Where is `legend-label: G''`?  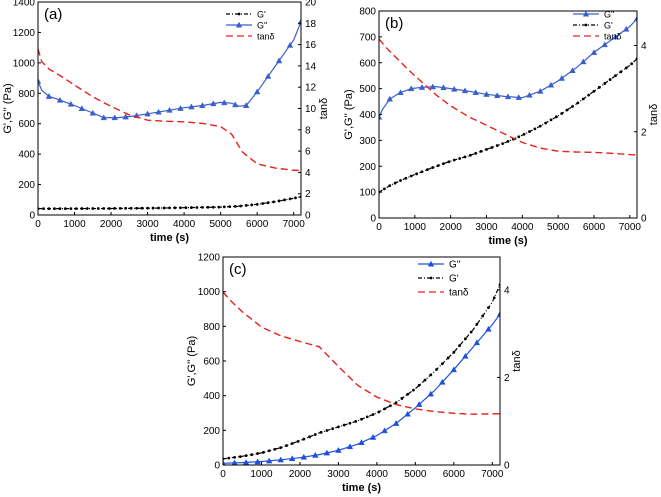 legend-label: G'' is located at coordinates (262, 26).